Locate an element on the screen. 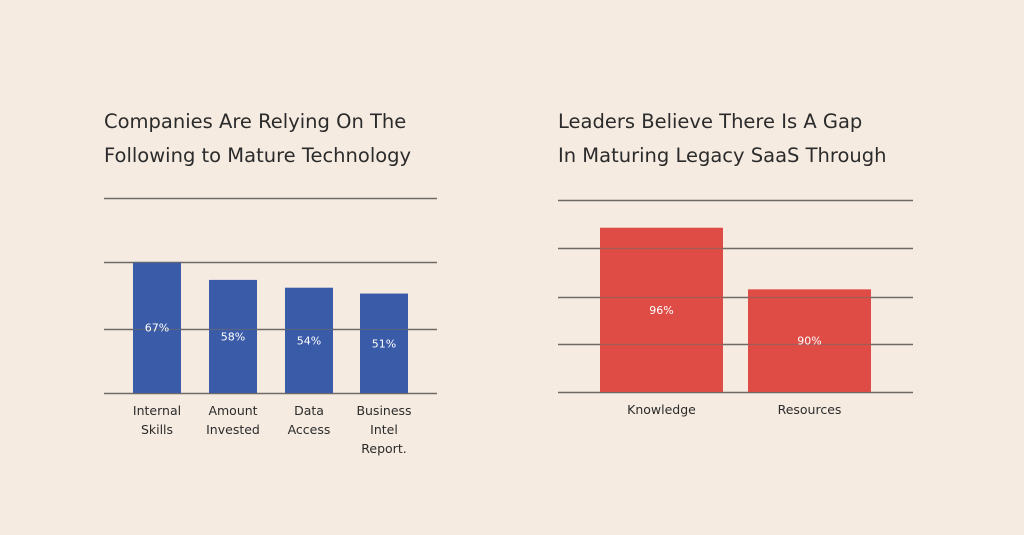 Image resolution: width=1024 pixels, height=535 pixels. left-value-label: 67% is located at coordinates (157, 328).